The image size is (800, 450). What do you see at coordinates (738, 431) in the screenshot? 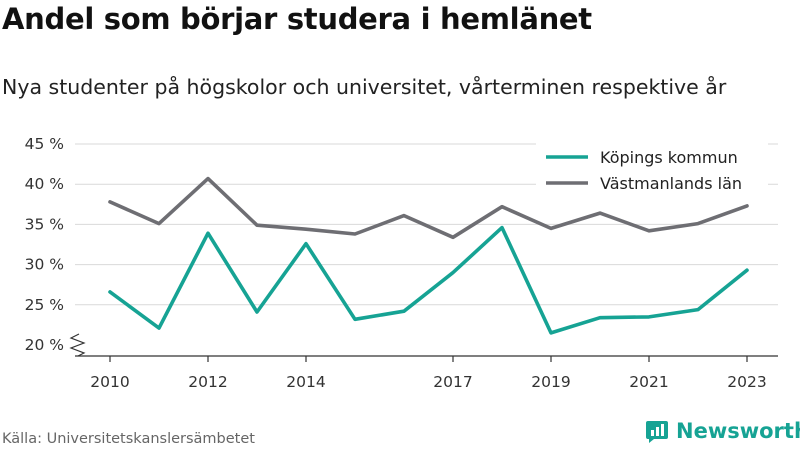
I see `brand-name: Newsworthy` at bounding box center [738, 431].